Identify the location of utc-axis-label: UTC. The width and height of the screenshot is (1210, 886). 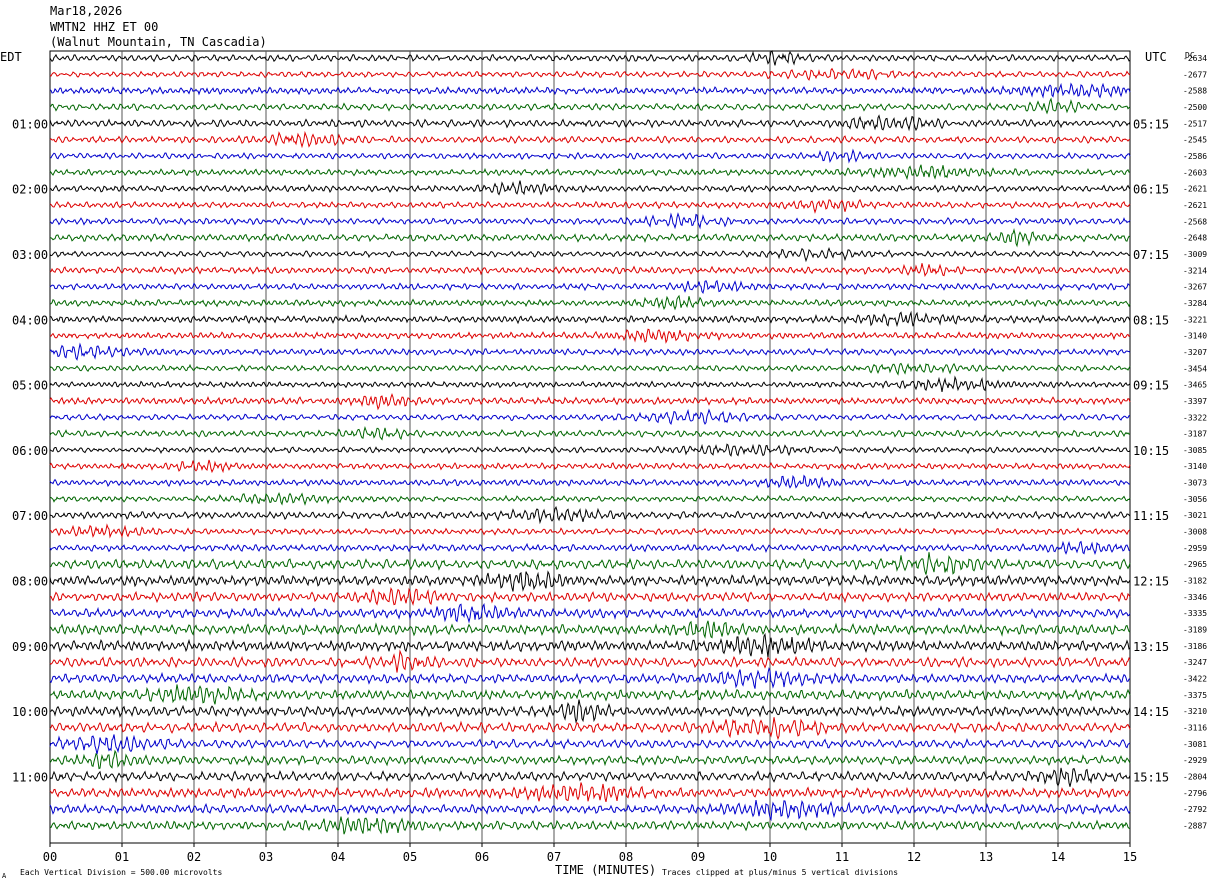
(1156, 57).